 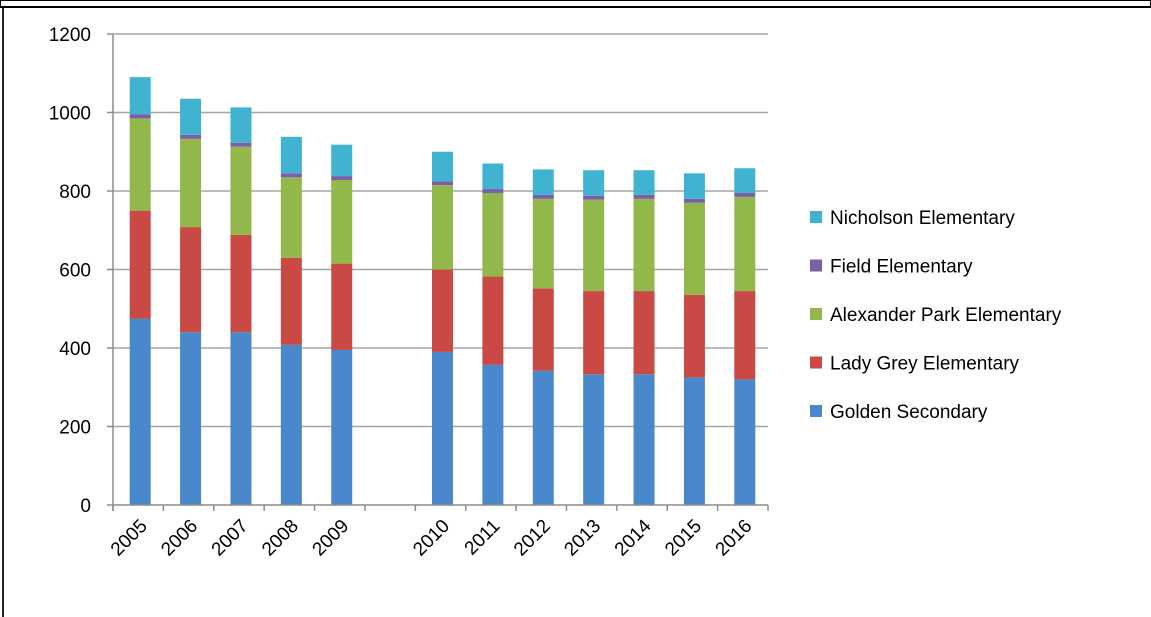 What do you see at coordinates (582, 538) in the screenshot?
I see `x-tick-label: 2013` at bounding box center [582, 538].